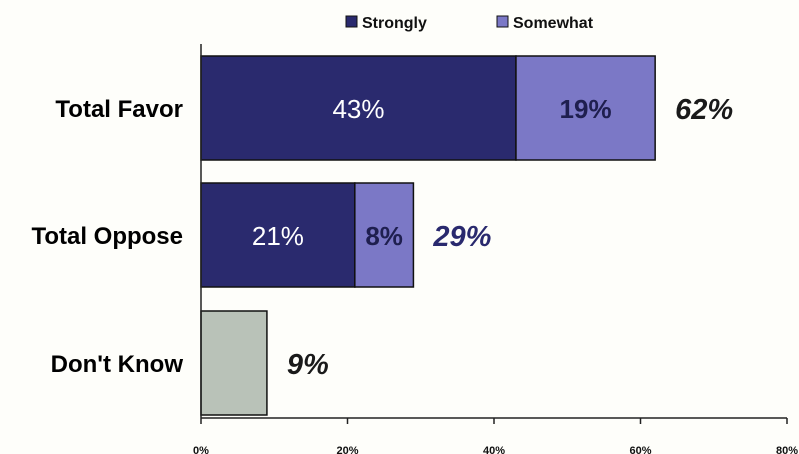 The height and width of the screenshot is (454, 799). I want to click on data-label: 21%, so click(278, 236).